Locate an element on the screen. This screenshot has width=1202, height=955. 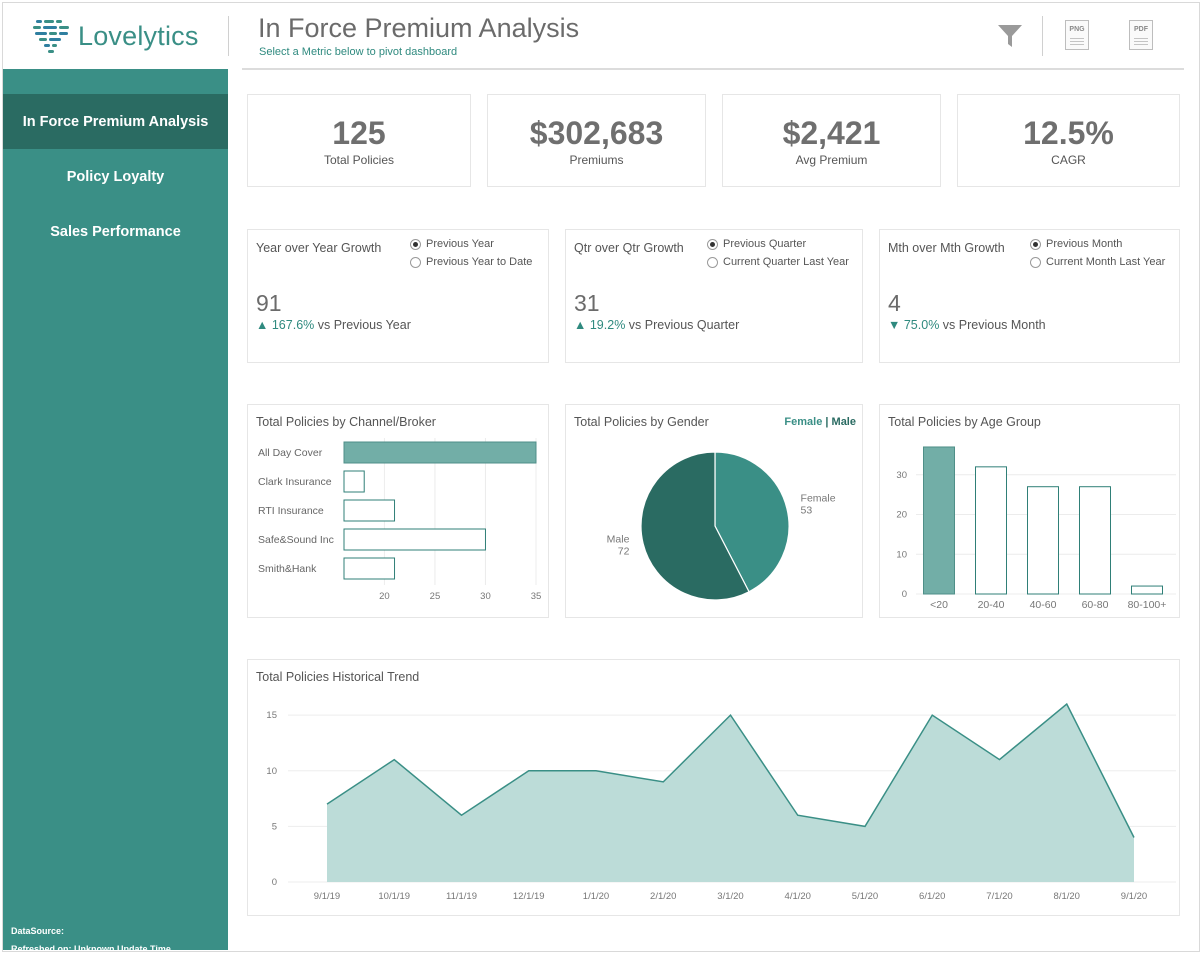
area-fill is located at coordinates (730, 793).